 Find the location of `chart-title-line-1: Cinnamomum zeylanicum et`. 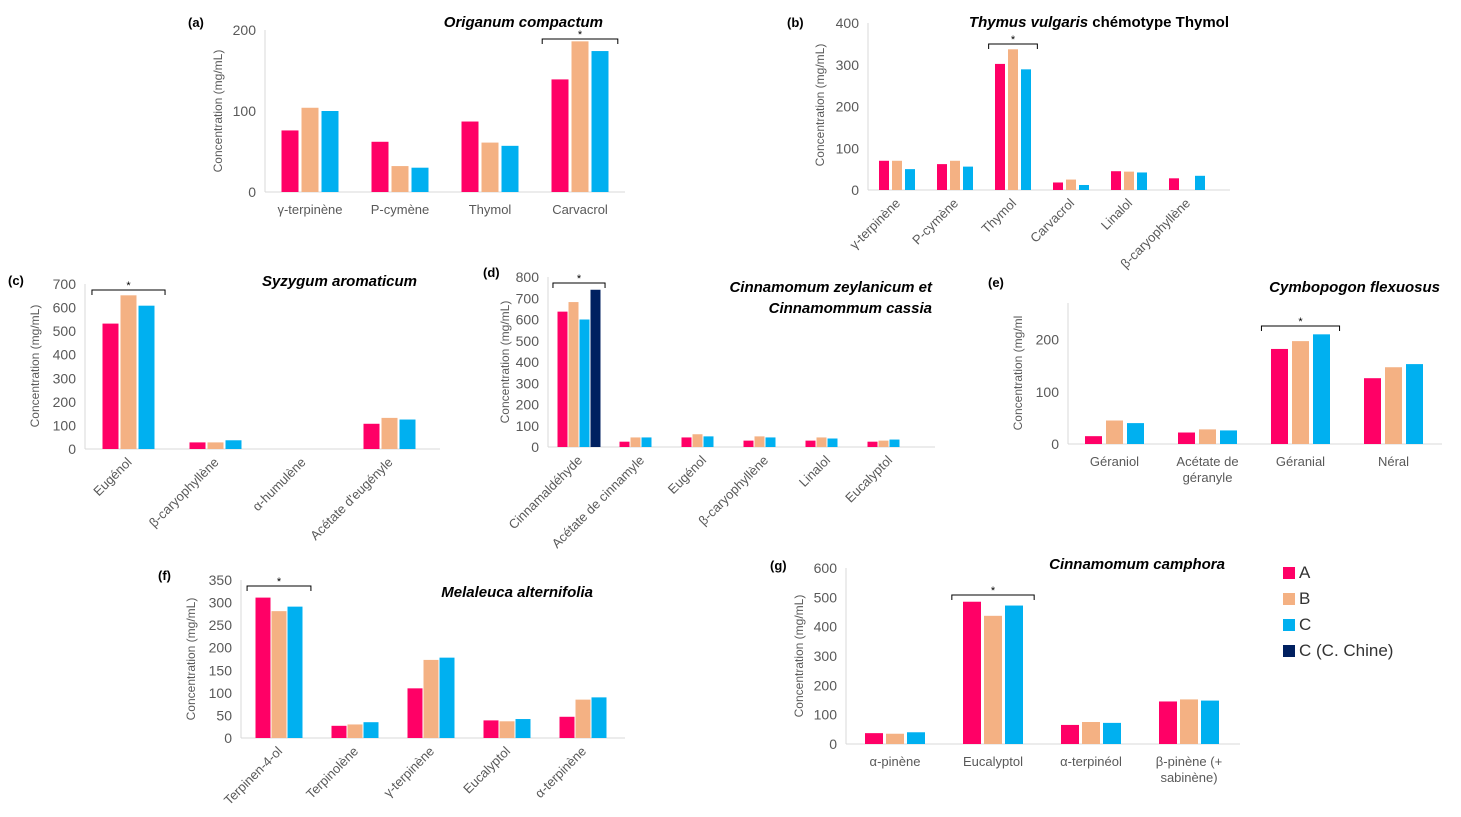

chart-title-line-1: Cinnamomum zeylanicum et is located at coordinates (831, 287).